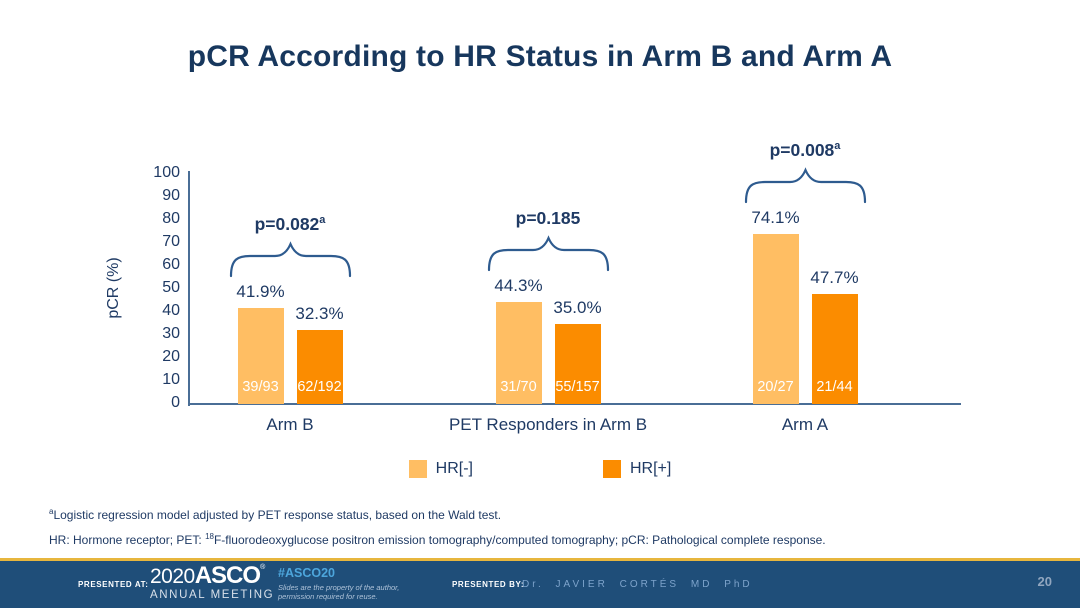 This screenshot has width=1080, height=608. I want to click on bar-value-label: 74.1%, so click(775, 217).